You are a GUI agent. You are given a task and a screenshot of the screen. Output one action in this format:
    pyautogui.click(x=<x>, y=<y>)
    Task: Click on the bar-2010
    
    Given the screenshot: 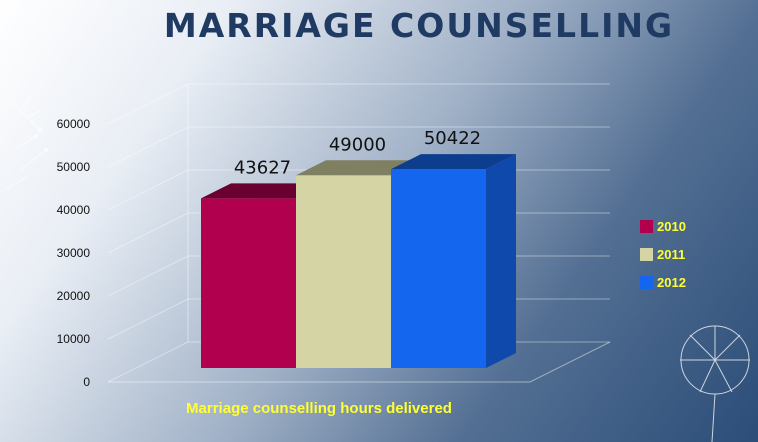 What is the action you would take?
    pyautogui.click(x=248, y=283)
    